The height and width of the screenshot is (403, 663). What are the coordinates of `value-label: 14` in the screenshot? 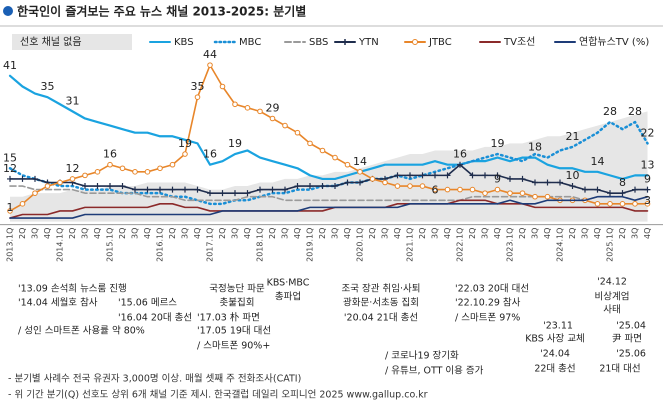 It's located at (598, 161).